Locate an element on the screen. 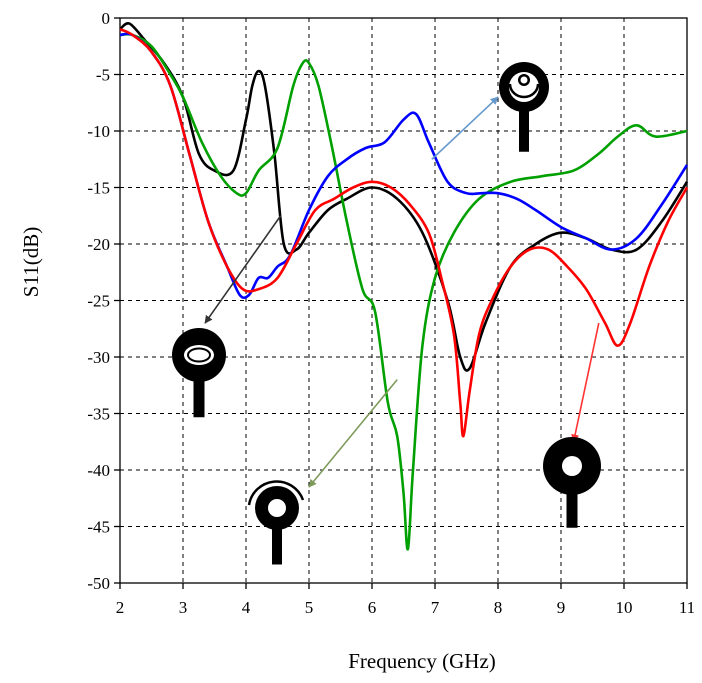 Image resolution: width=702 pixels, height=683 pixels. y-tick-label: -10 is located at coordinates (98, 131).